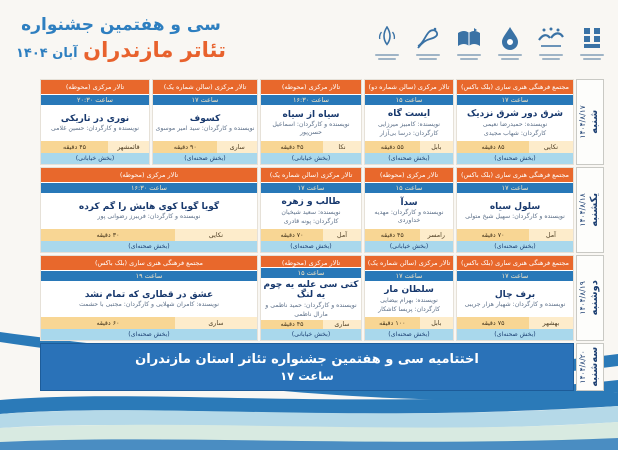 The height and width of the screenshot is (450, 618). I want to click on credit-line: نویسنده و کارگردان: حمید ناظمی و, so click(311, 305).